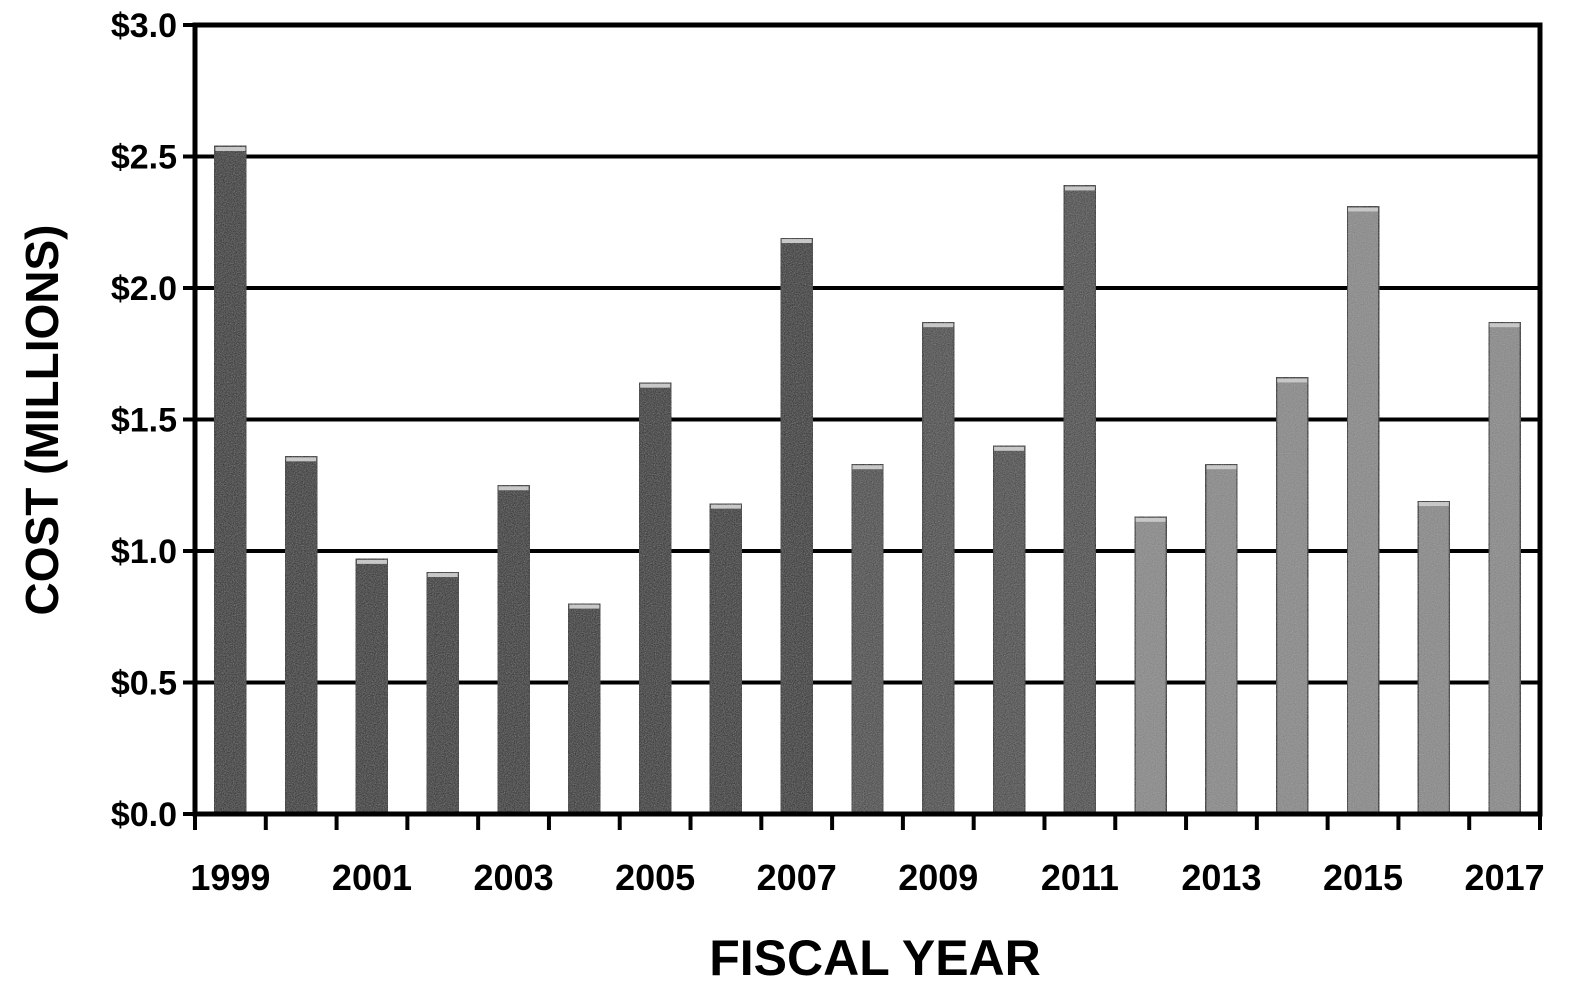 Image resolution: width=1581 pixels, height=990 pixels. Describe the element at coordinates (230, 877) in the screenshot. I see `x-tick-label: 1999` at that location.